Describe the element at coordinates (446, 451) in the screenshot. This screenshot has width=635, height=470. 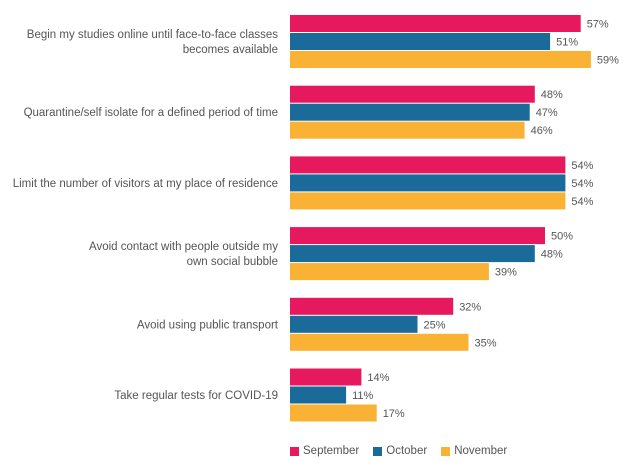
I see `legend-swatch-november` at that location.